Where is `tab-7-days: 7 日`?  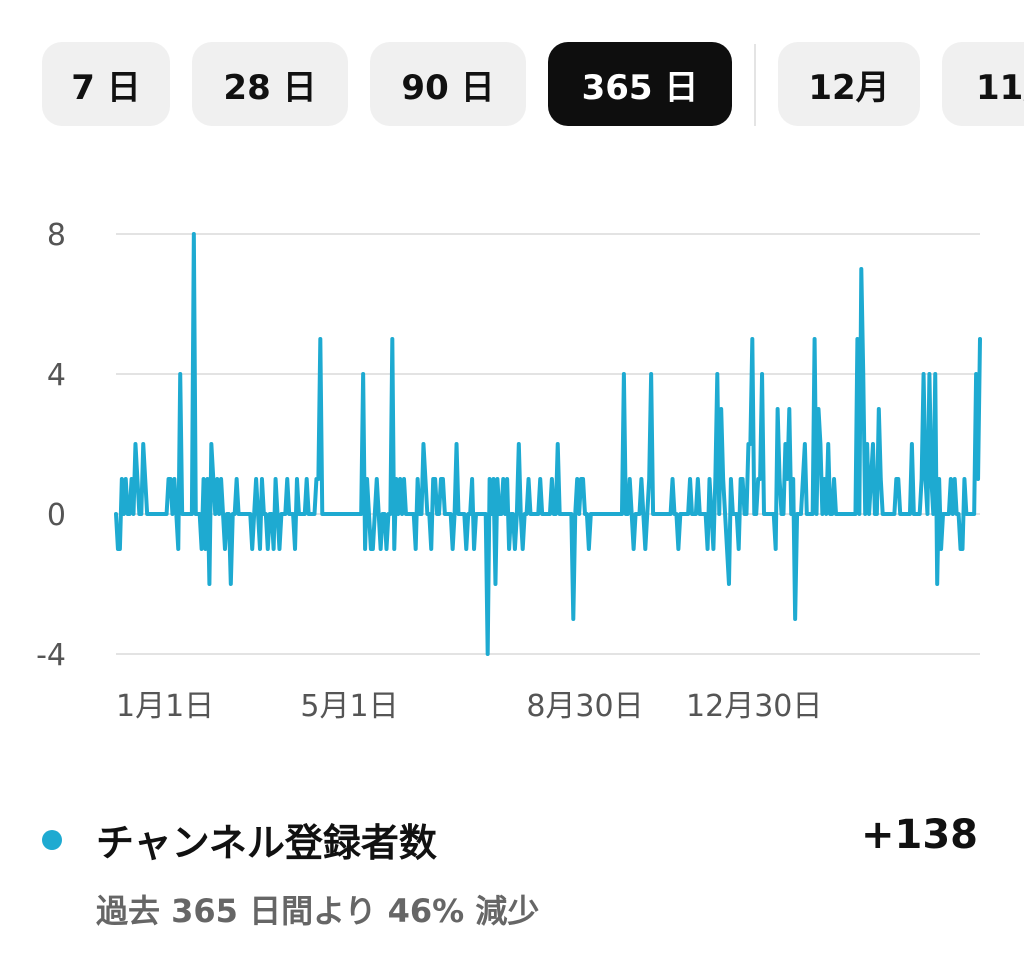 tab-7-days: 7 日 is located at coordinates (106, 84).